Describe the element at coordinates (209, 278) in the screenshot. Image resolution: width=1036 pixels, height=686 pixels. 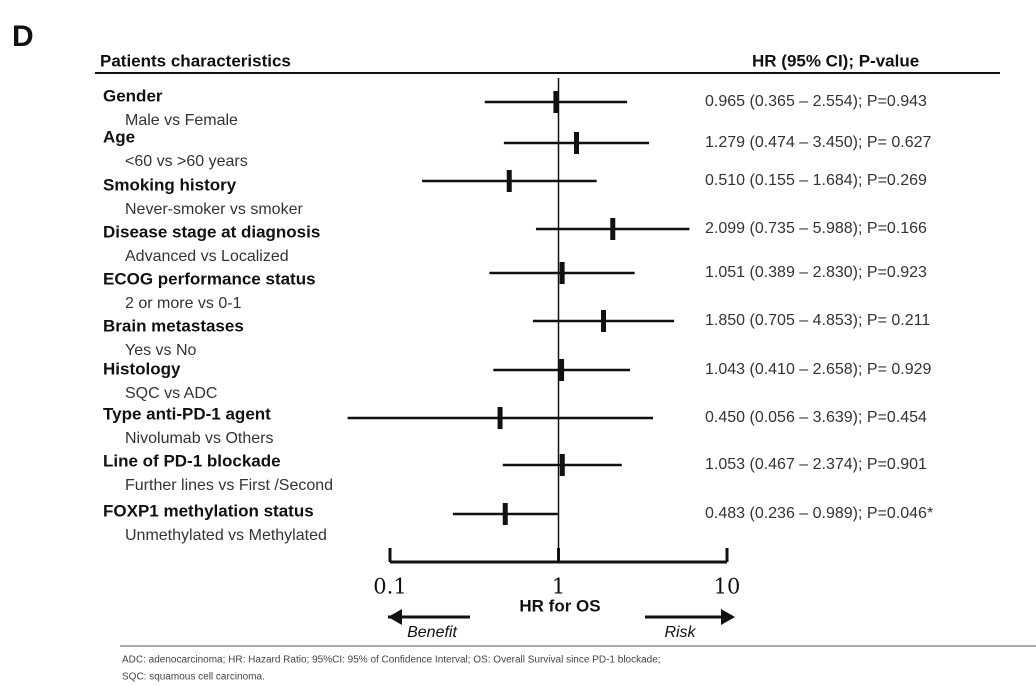
I see `row-label: ECOG performance status` at that location.